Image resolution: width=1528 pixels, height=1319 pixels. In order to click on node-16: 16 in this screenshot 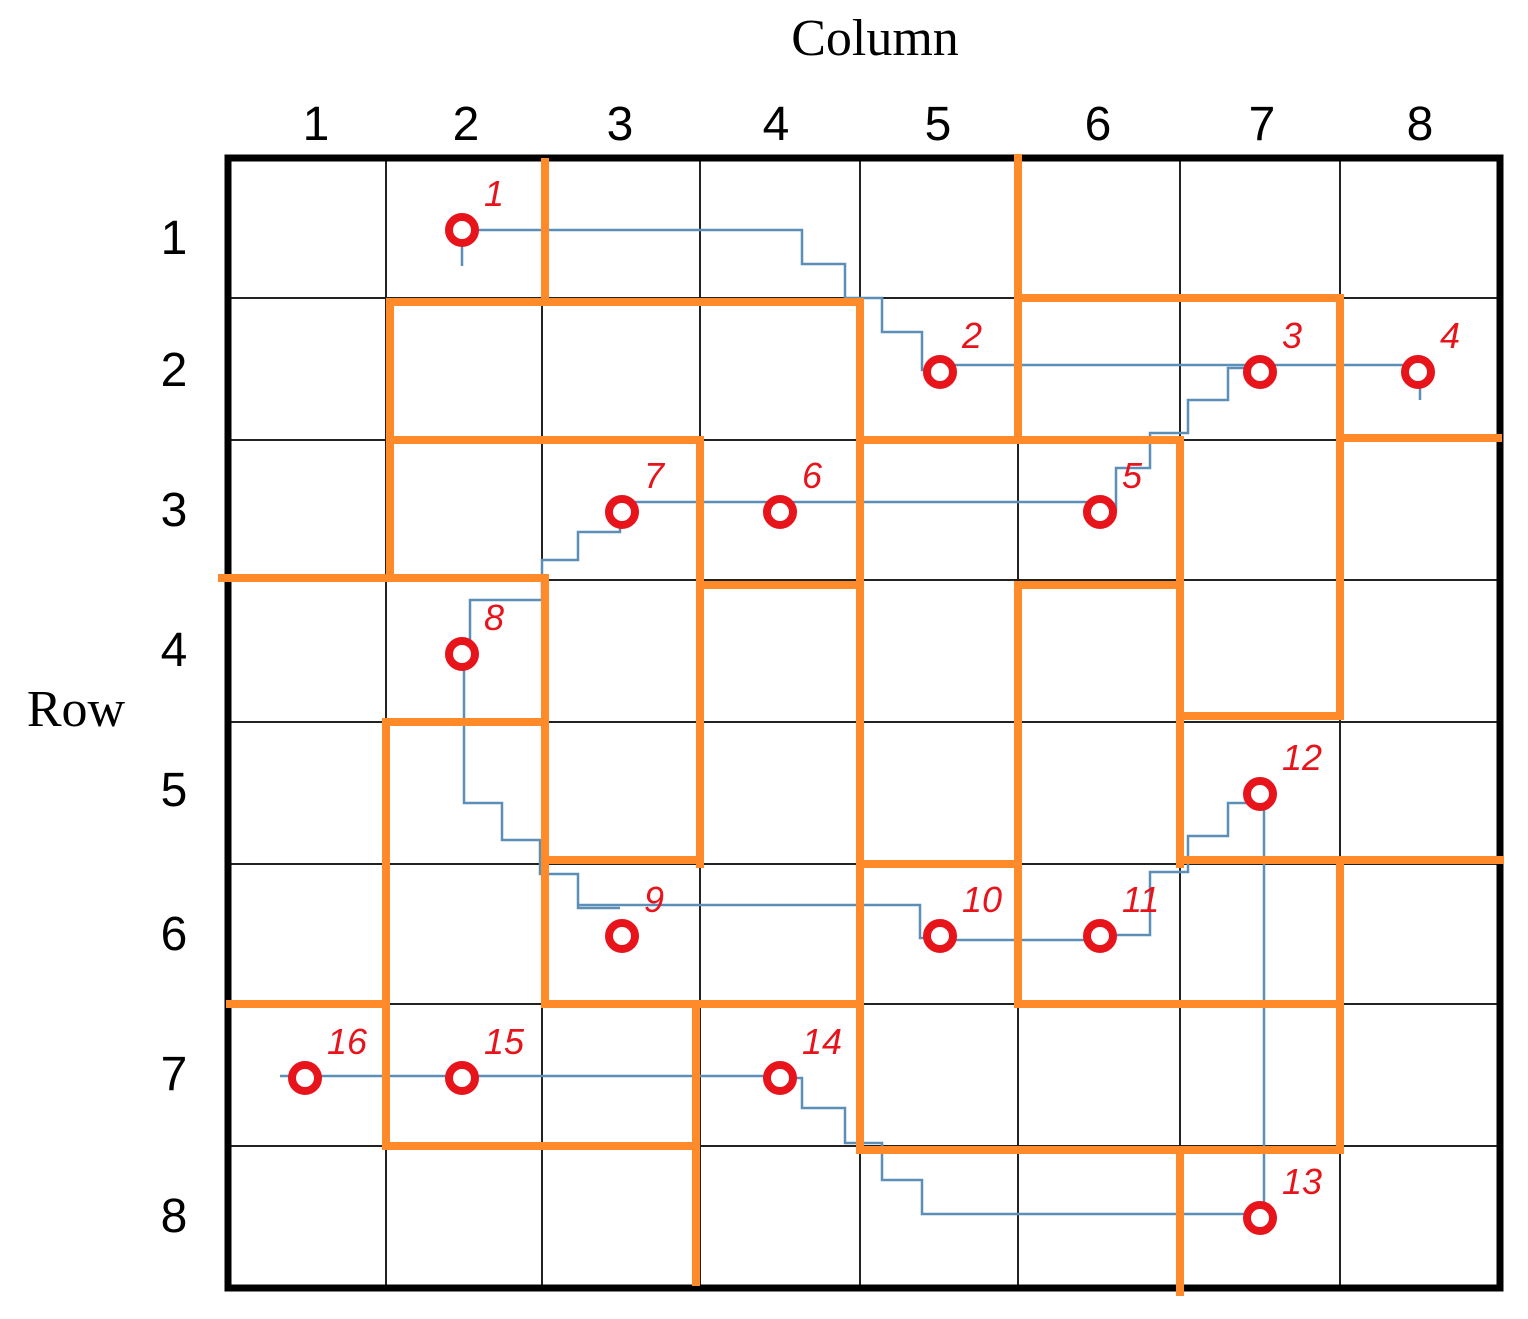, I will do `click(328, 1058)`.